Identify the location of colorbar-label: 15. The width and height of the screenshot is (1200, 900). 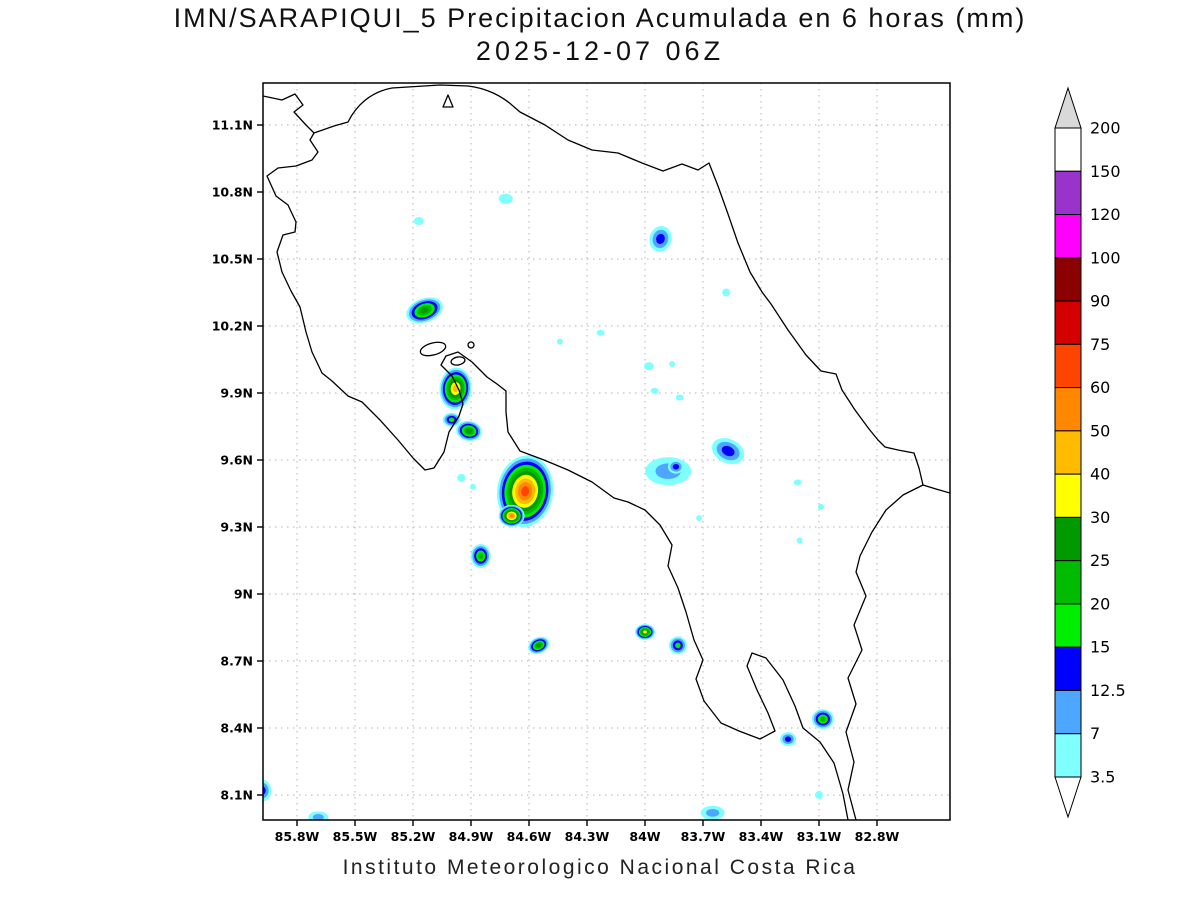
(1100, 647).